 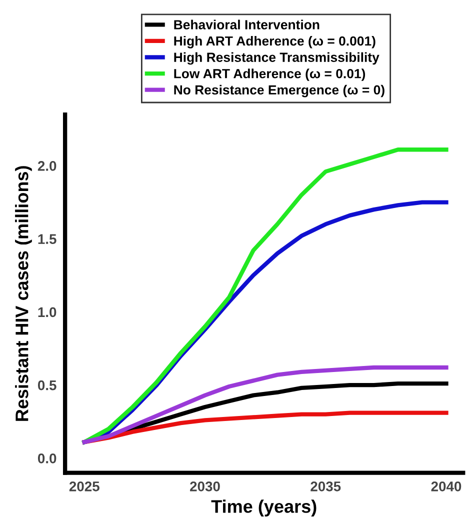 What do you see at coordinates (265, 404) in the screenshot?
I see `line-series` at bounding box center [265, 404].